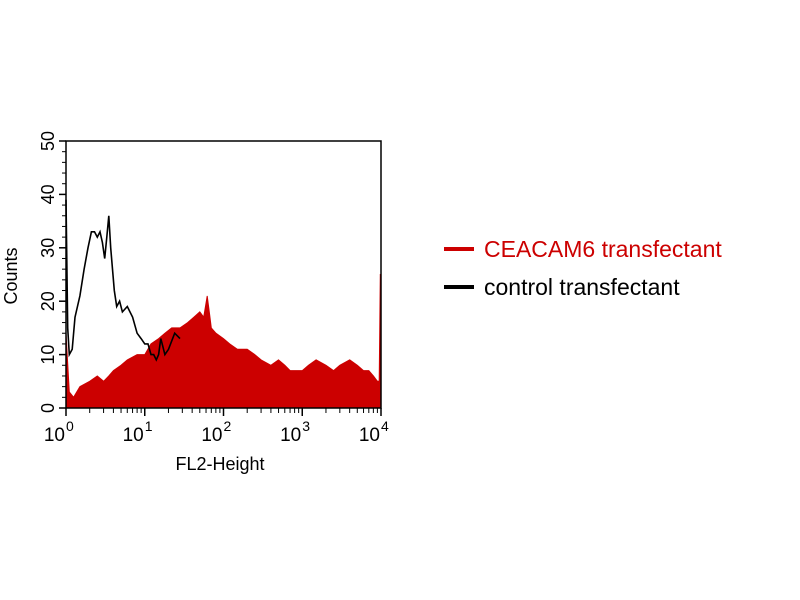 This screenshot has width=800, height=600. What do you see at coordinates (48, 141) in the screenshot?
I see `y-tick-label: 50` at bounding box center [48, 141].